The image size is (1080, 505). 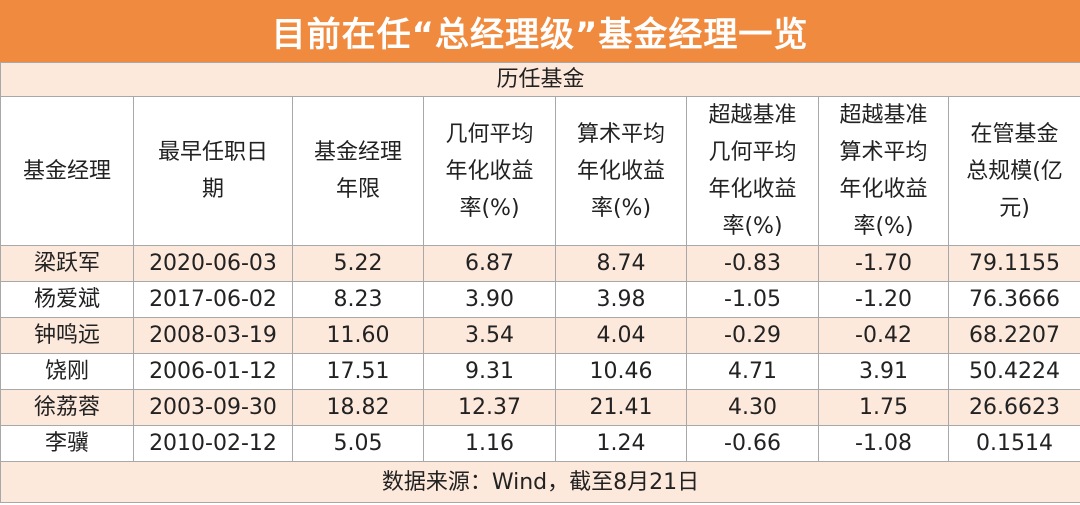 I want to click on group-row: 历任基金, so click(x=540, y=79).